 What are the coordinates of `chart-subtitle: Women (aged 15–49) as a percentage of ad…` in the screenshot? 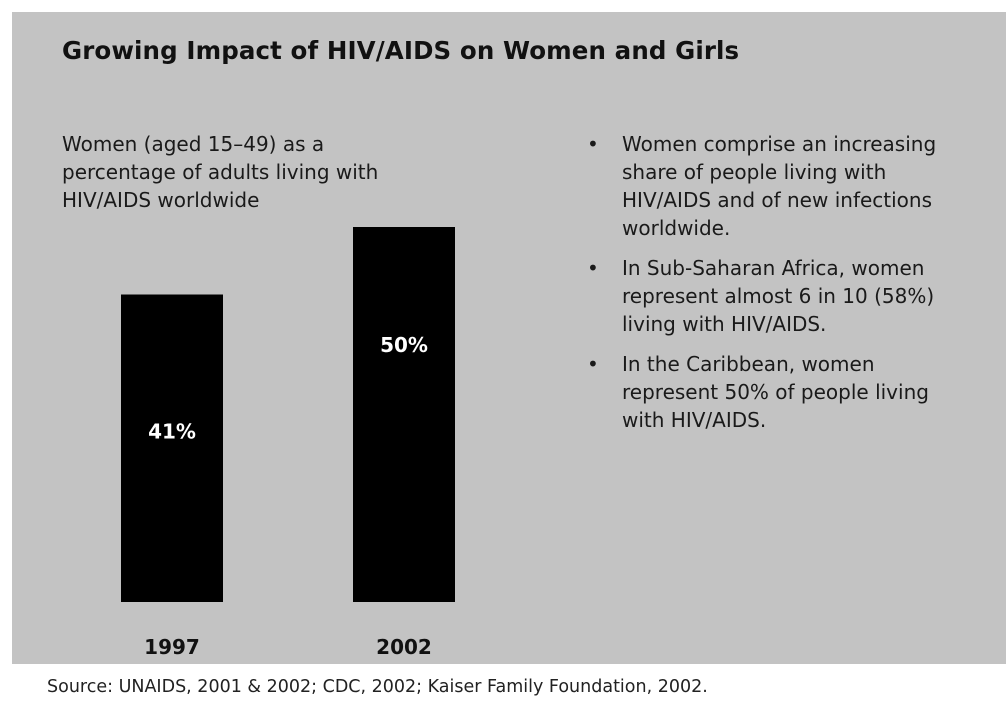 It's located at (220, 172).